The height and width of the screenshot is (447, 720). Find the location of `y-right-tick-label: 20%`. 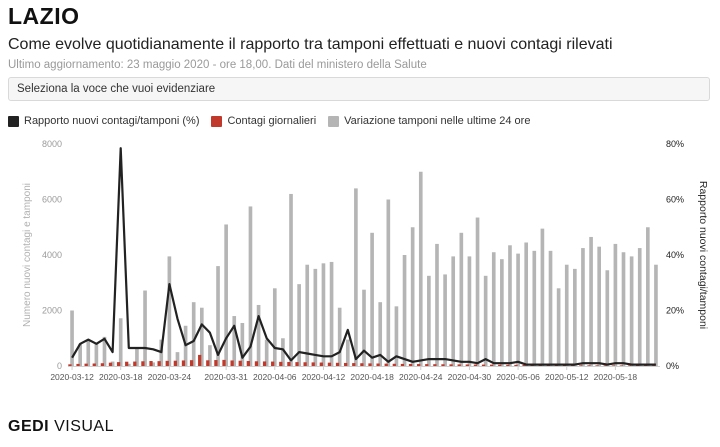

y-right-tick-label: 20% is located at coordinates (675, 311).